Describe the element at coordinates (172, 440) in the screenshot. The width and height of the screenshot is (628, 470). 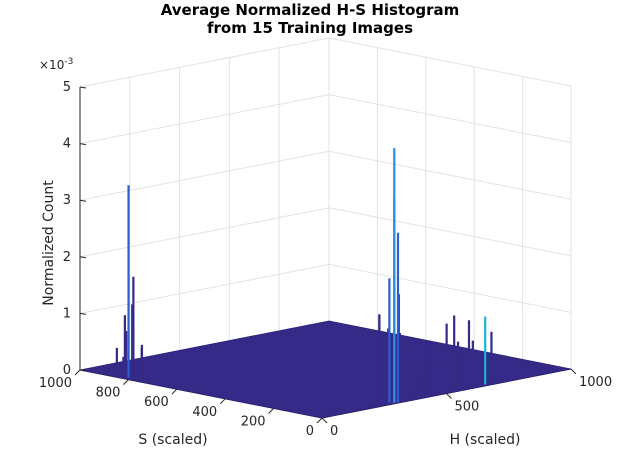
I see `y-axis-label: S (scaled)` at that location.